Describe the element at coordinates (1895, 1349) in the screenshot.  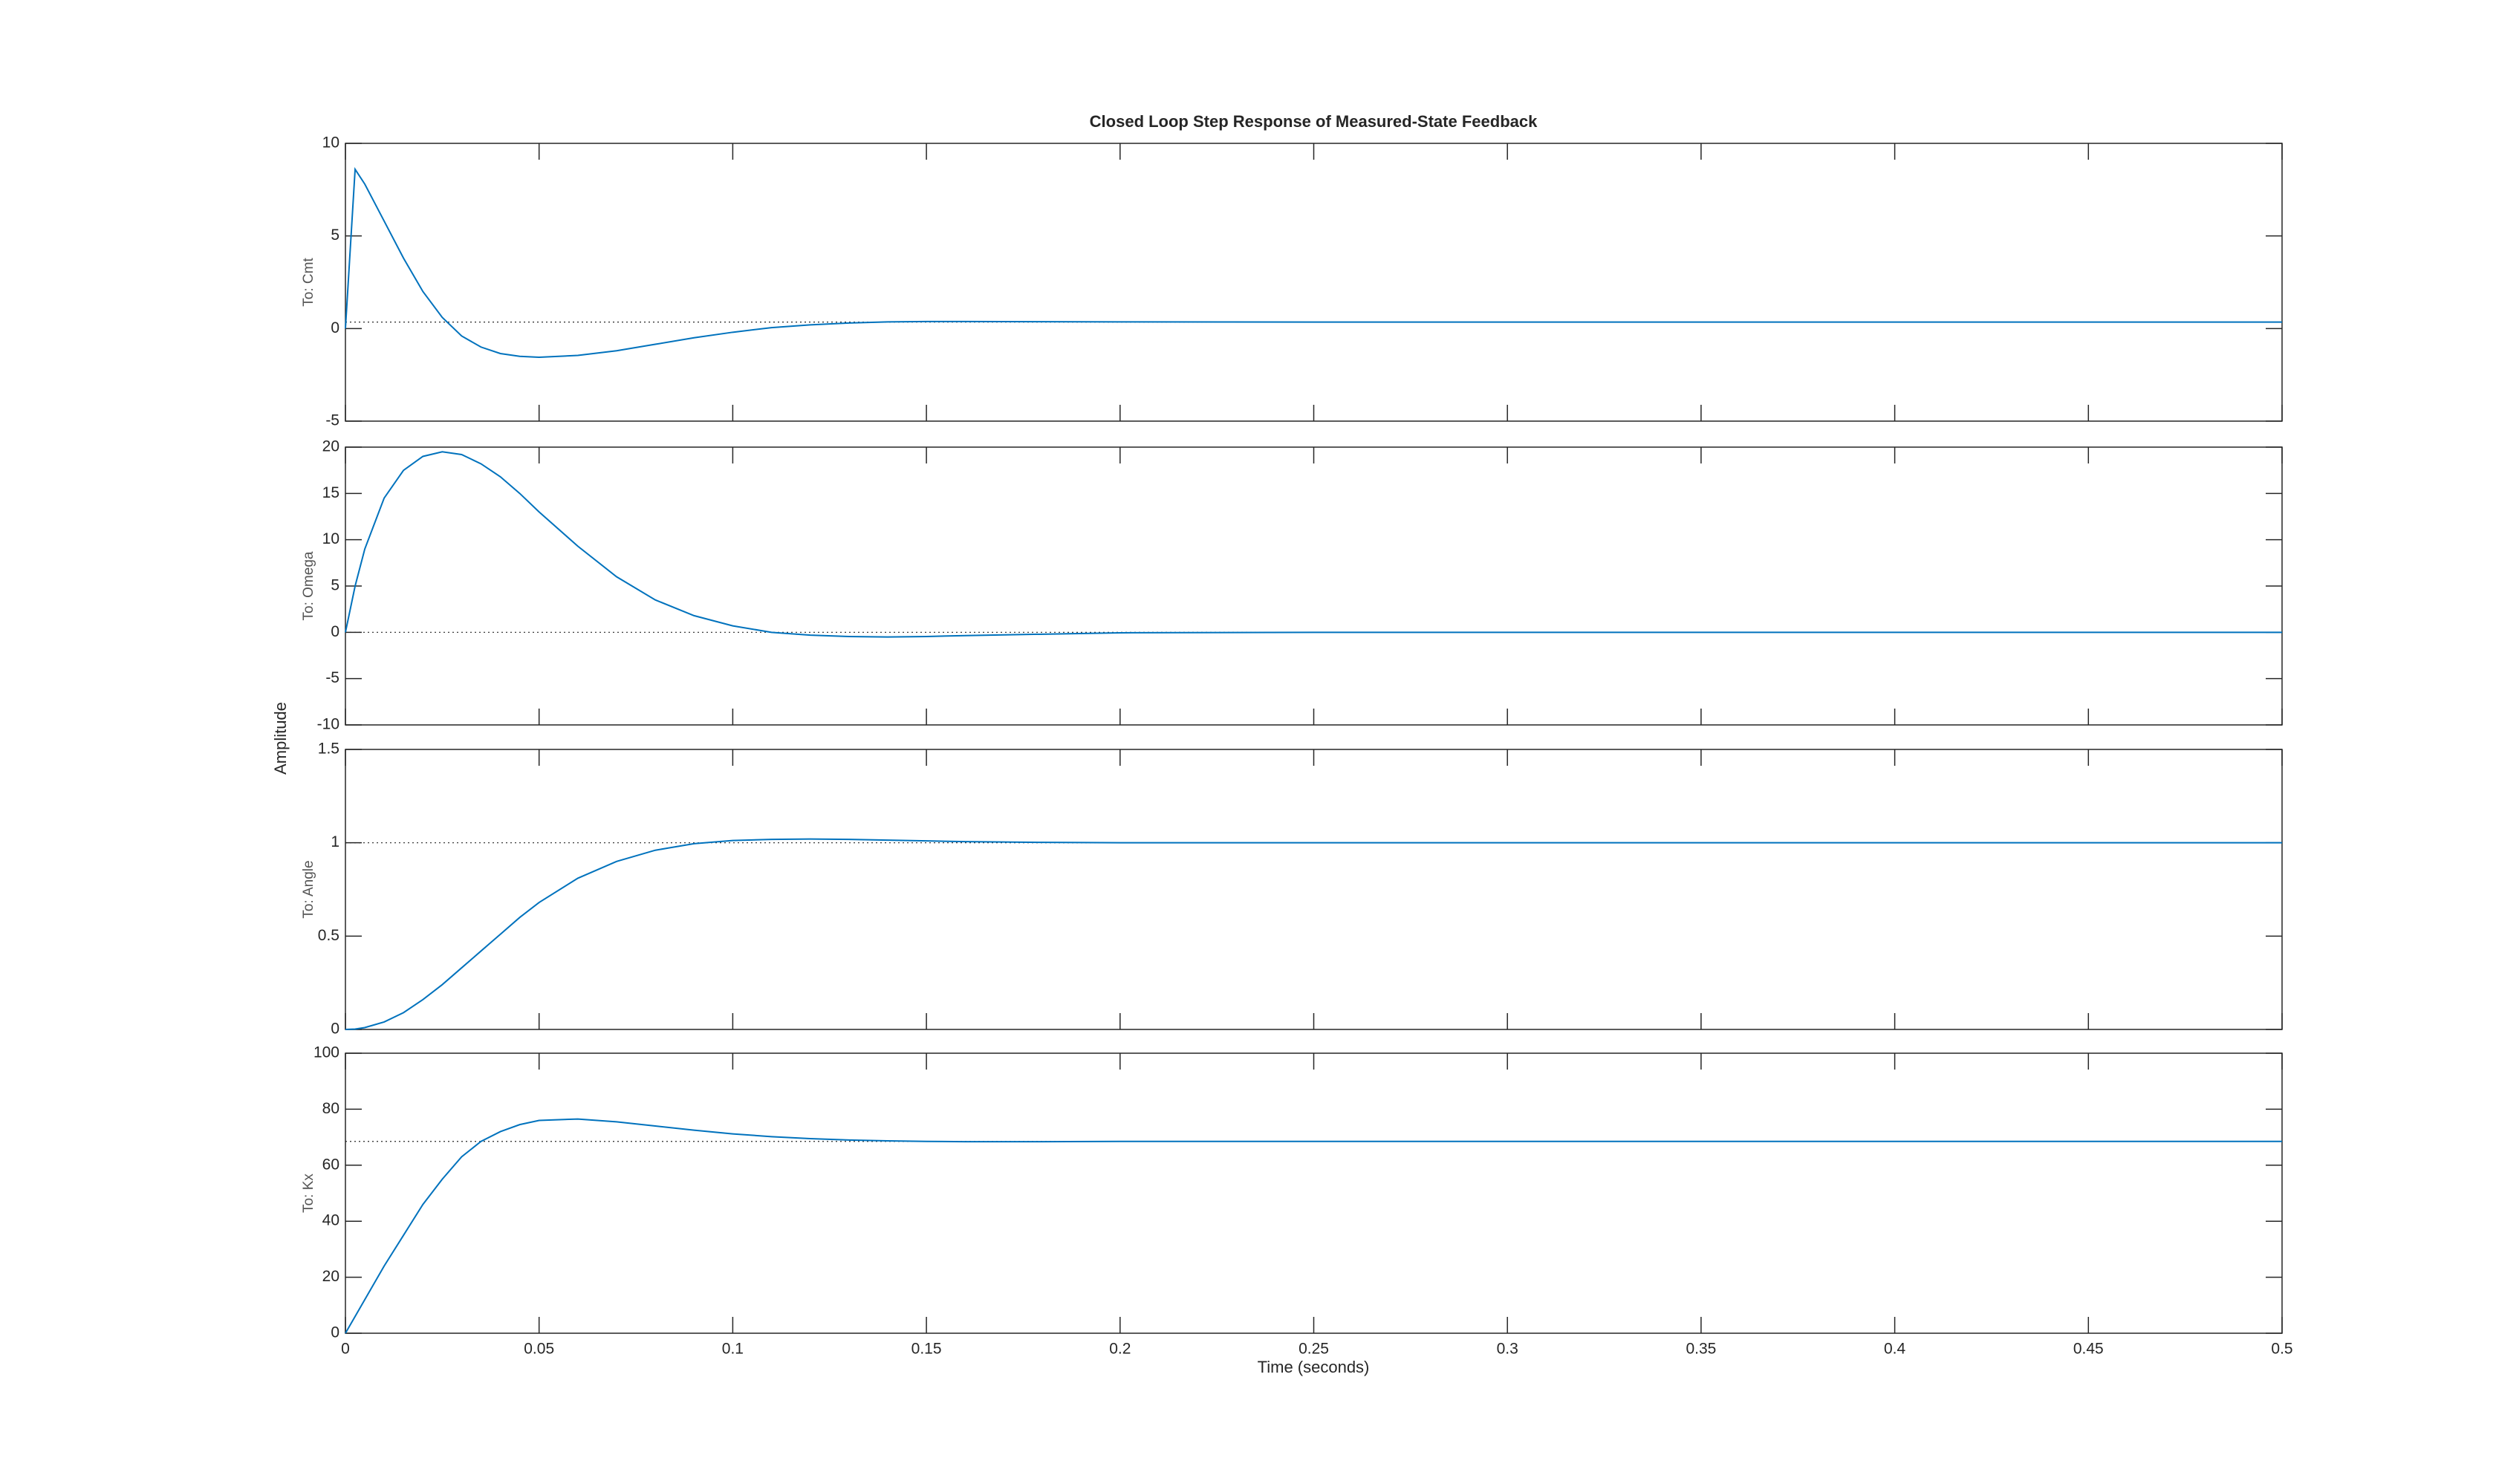
I see `x-tick-label: 0.4` at that location.